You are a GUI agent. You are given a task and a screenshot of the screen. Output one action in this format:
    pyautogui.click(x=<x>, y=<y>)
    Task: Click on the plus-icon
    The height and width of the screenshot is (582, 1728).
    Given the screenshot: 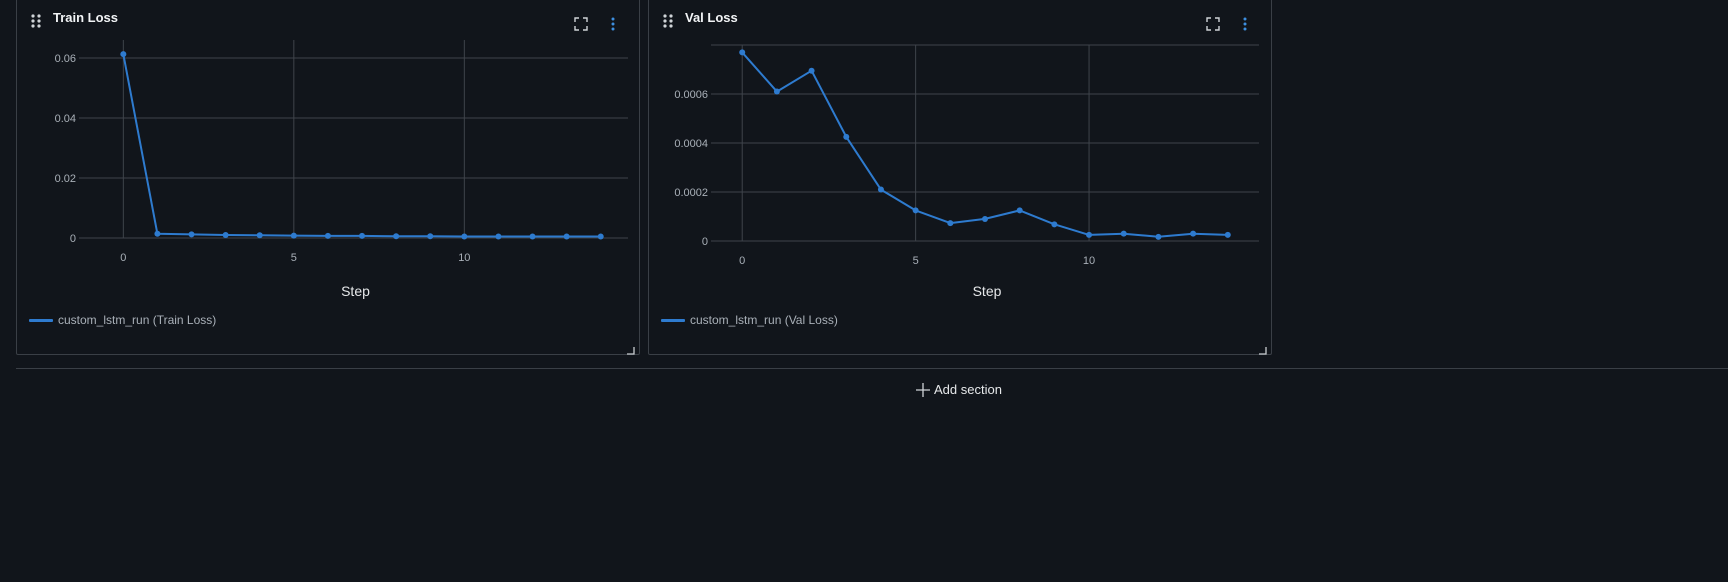 What is the action you would take?
    pyautogui.click(x=923, y=389)
    